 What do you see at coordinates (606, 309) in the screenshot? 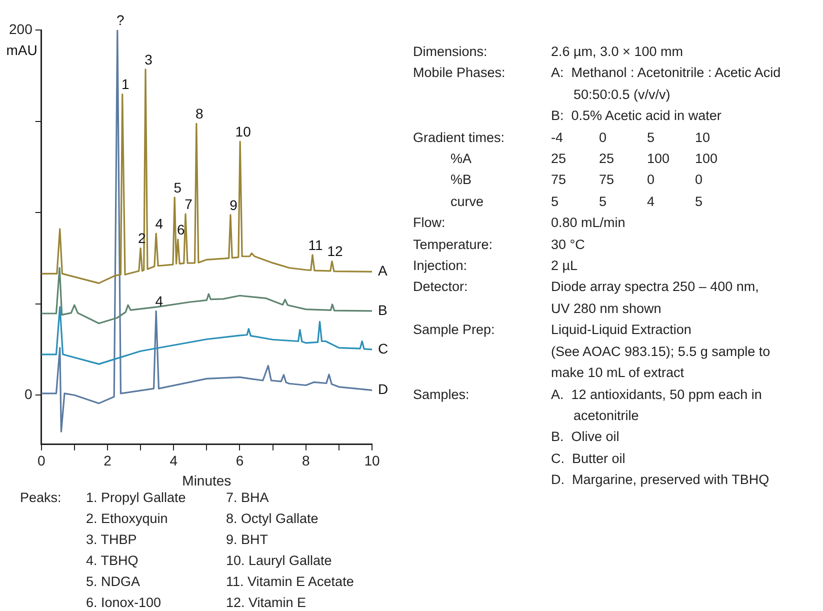
I see `text: UV 280 nm shown` at bounding box center [606, 309].